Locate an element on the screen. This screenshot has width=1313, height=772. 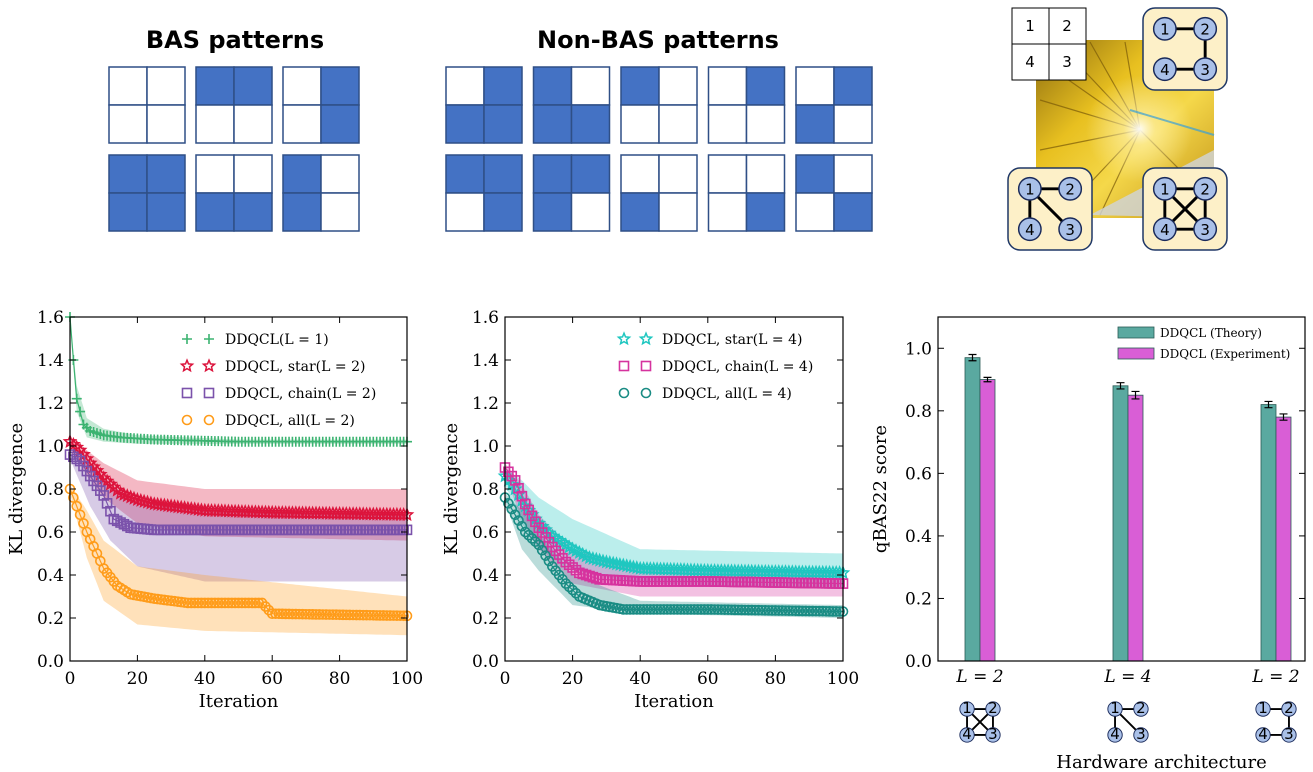
legend-label: DDQCL, chain(L = 2) is located at coordinates (300, 394).